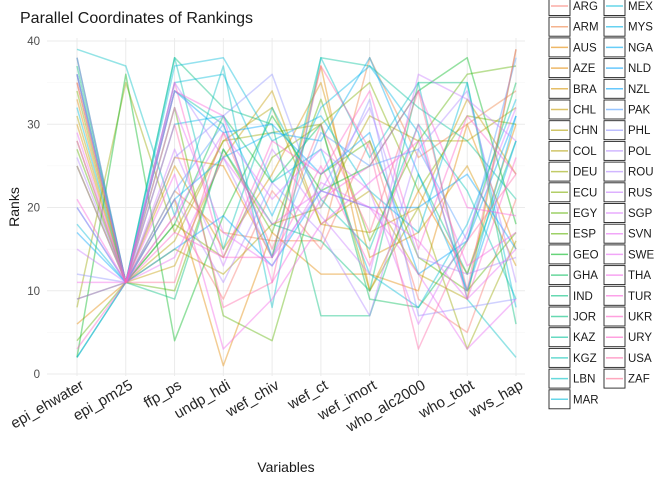 The width and height of the screenshot is (672, 480). What do you see at coordinates (586, 400) in the screenshot?
I see `legend-label: MAR` at bounding box center [586, 400].